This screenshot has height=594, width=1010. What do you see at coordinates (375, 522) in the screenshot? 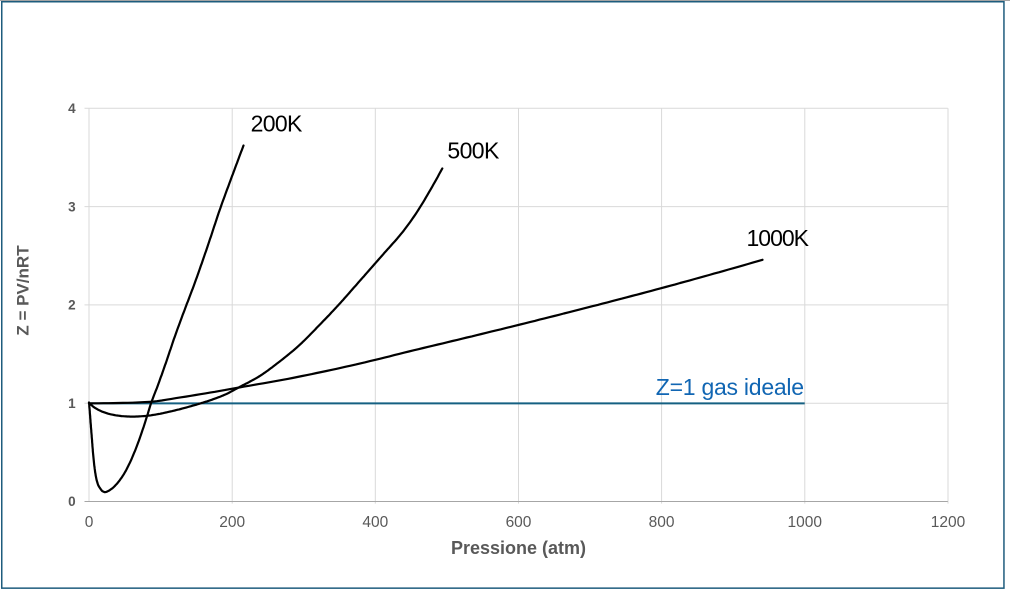
I see `svg-text: 400` at bounding box center [375, 522].